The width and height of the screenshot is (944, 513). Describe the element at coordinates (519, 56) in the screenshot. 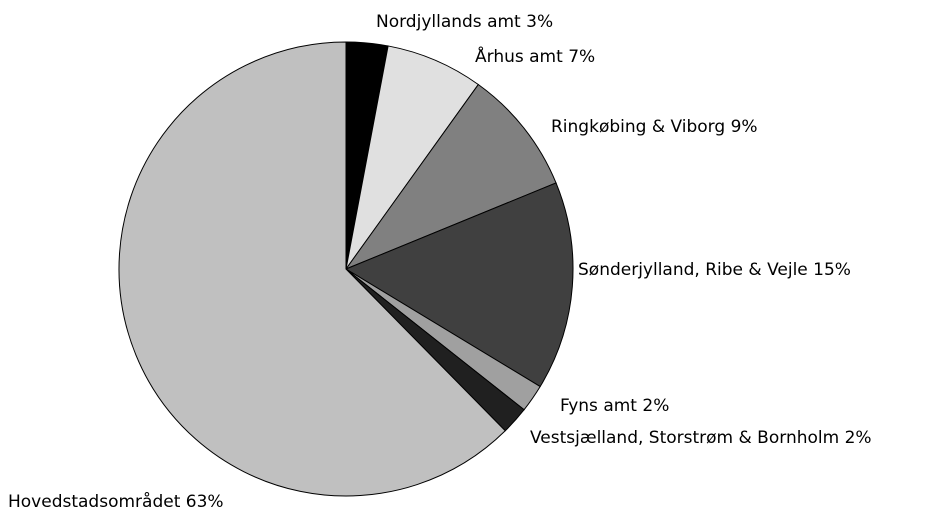

I see `category-name: Århus amt` at that location.